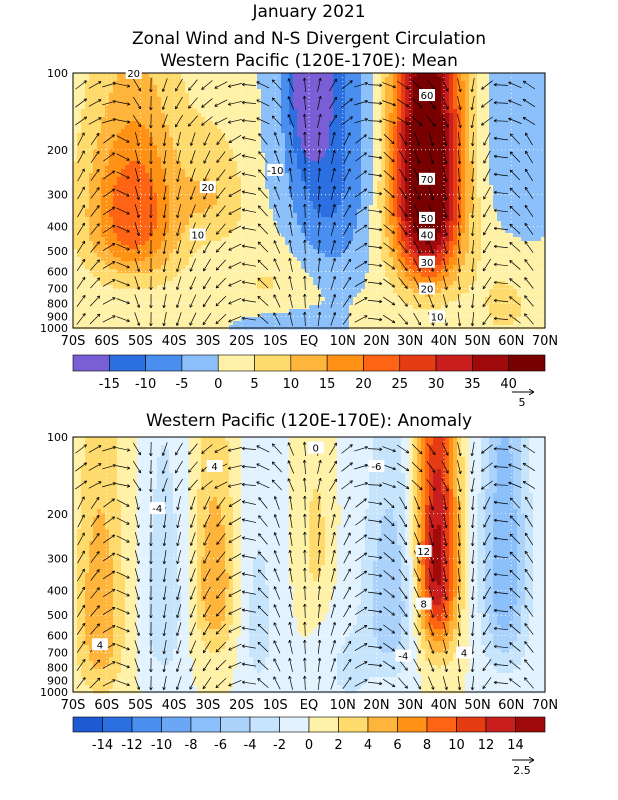 The height and width of the screenshot is (800, 618). I want to click on colorbar-label: 8, so click(427, 745).